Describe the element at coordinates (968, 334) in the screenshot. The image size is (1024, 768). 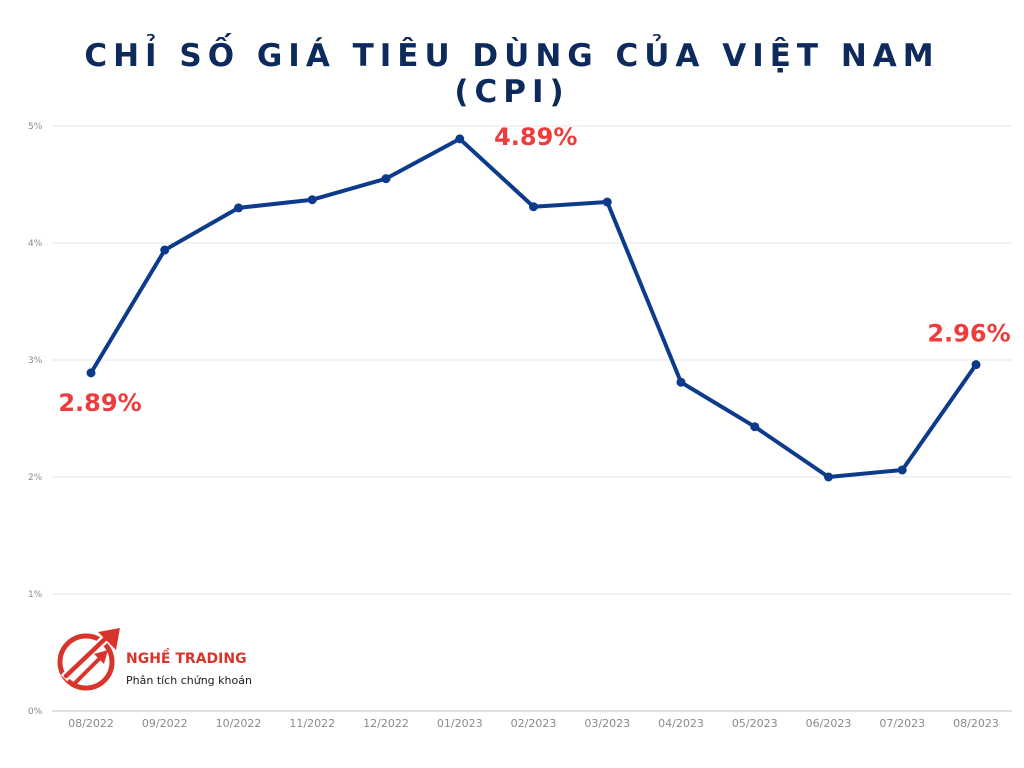
I see `data-label: 2.96%` at that location.